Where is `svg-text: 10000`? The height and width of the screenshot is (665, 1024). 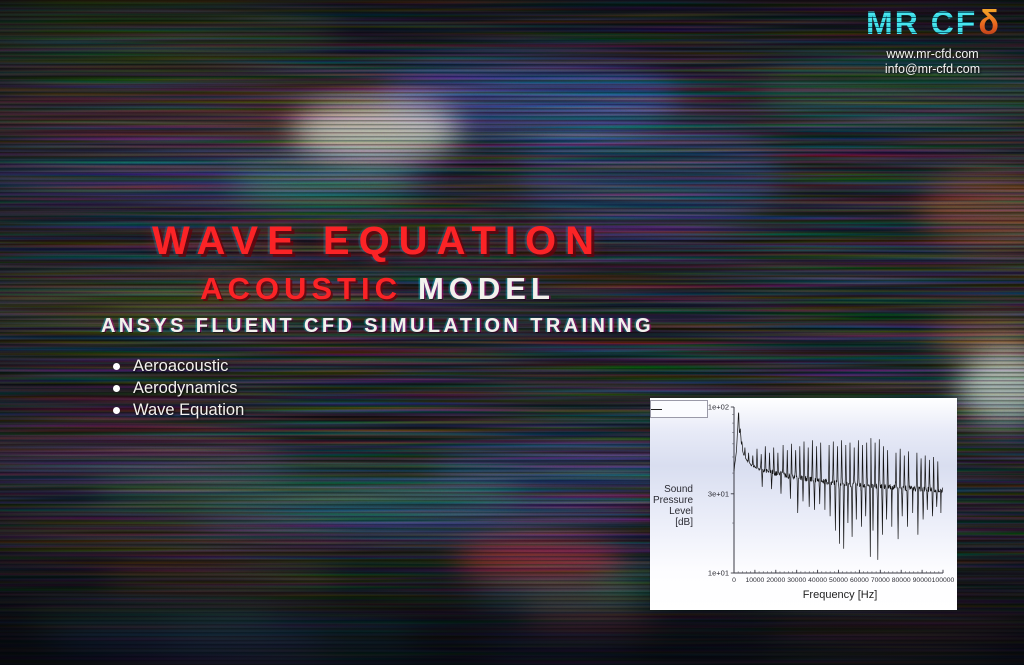 svg-text: 10000 is located at coordinates (754, 580).